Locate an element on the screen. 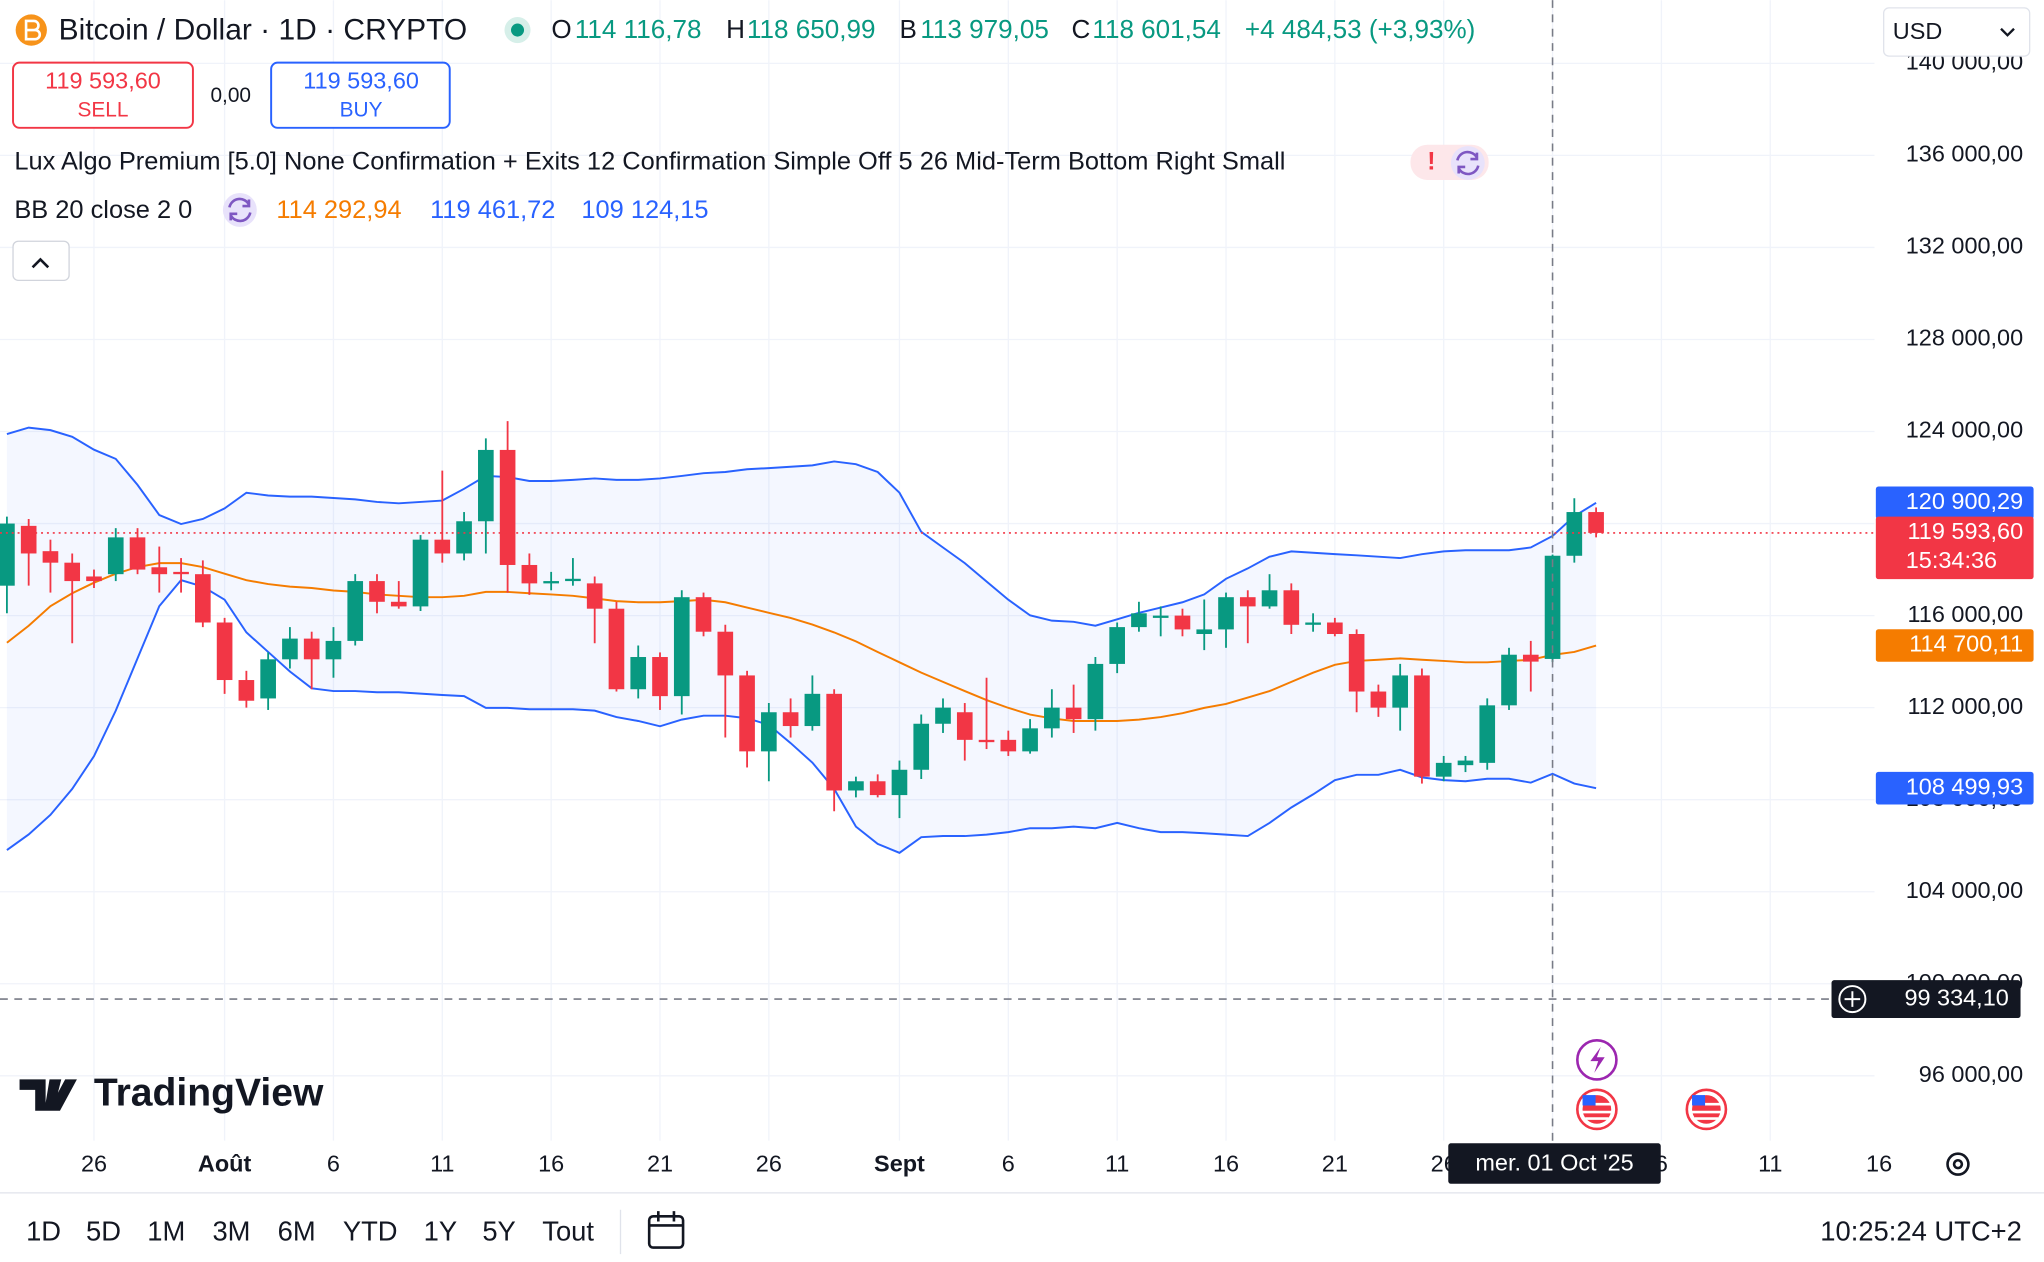 This screenshot has width=2044, height=1262. coin-glyph is located at coordinates (32, 30).